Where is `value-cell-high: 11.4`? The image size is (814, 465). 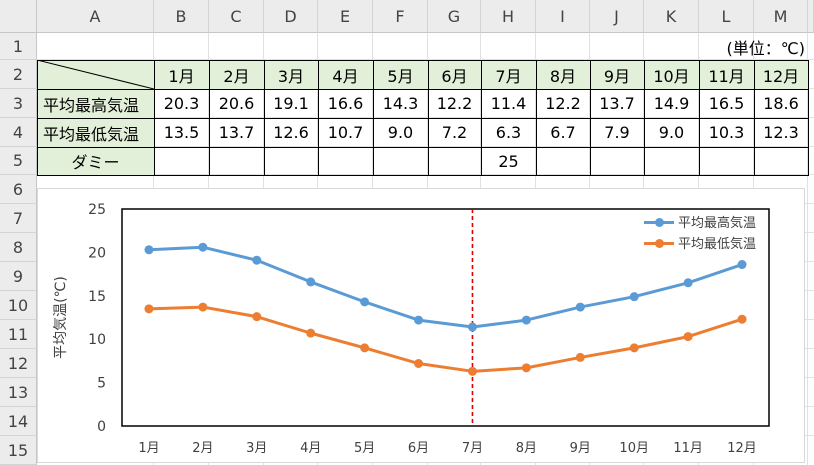 value-cell-high: 11.4 is located at coordinates (508, 103).